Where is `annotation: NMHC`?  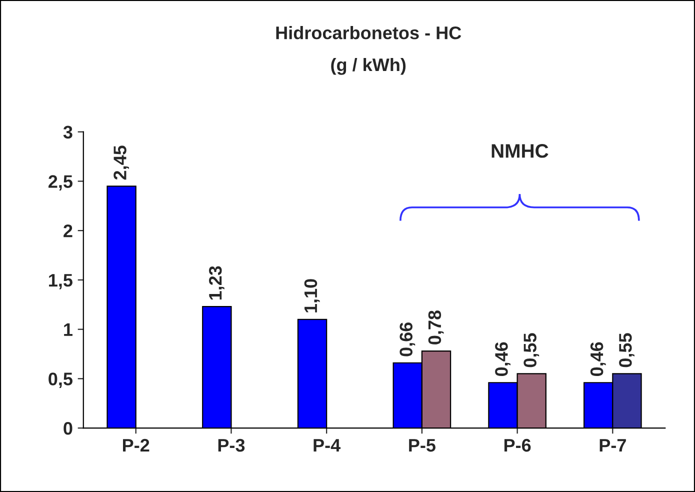
annotation: NMHC is located at coordinates (520, 151).